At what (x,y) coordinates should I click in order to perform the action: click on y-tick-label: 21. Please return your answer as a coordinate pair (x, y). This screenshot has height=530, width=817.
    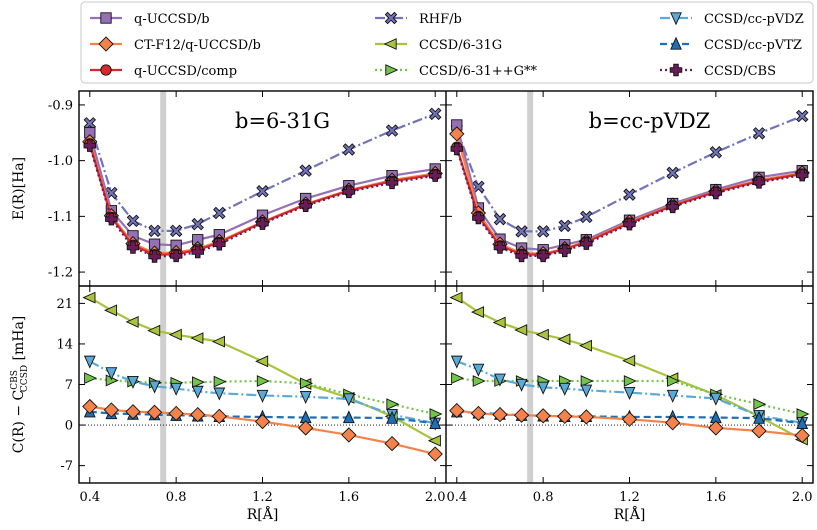
    Looking at the image, I should click on (64, 304).